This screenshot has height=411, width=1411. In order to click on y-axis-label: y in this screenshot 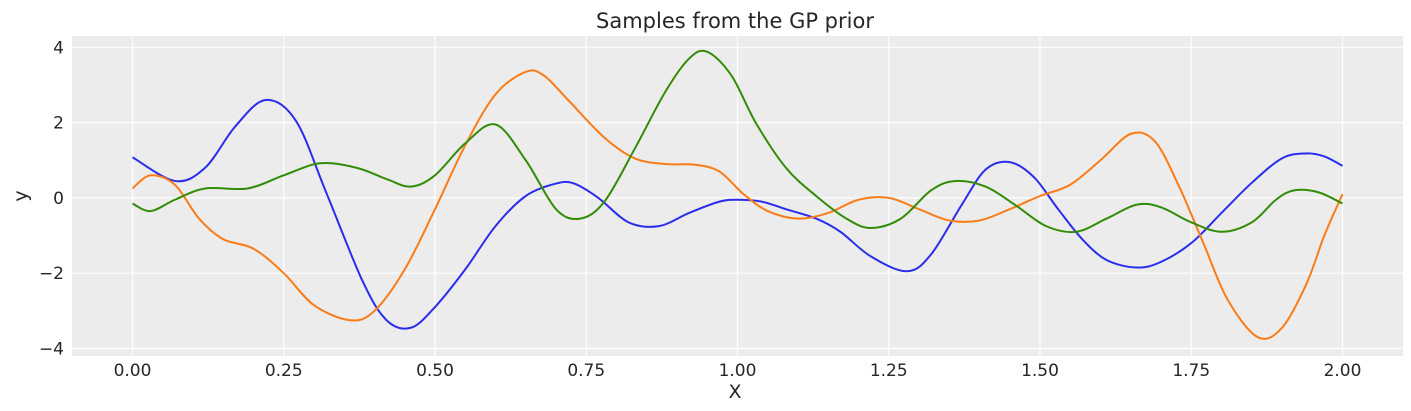, I will do `click(21, 195)`.